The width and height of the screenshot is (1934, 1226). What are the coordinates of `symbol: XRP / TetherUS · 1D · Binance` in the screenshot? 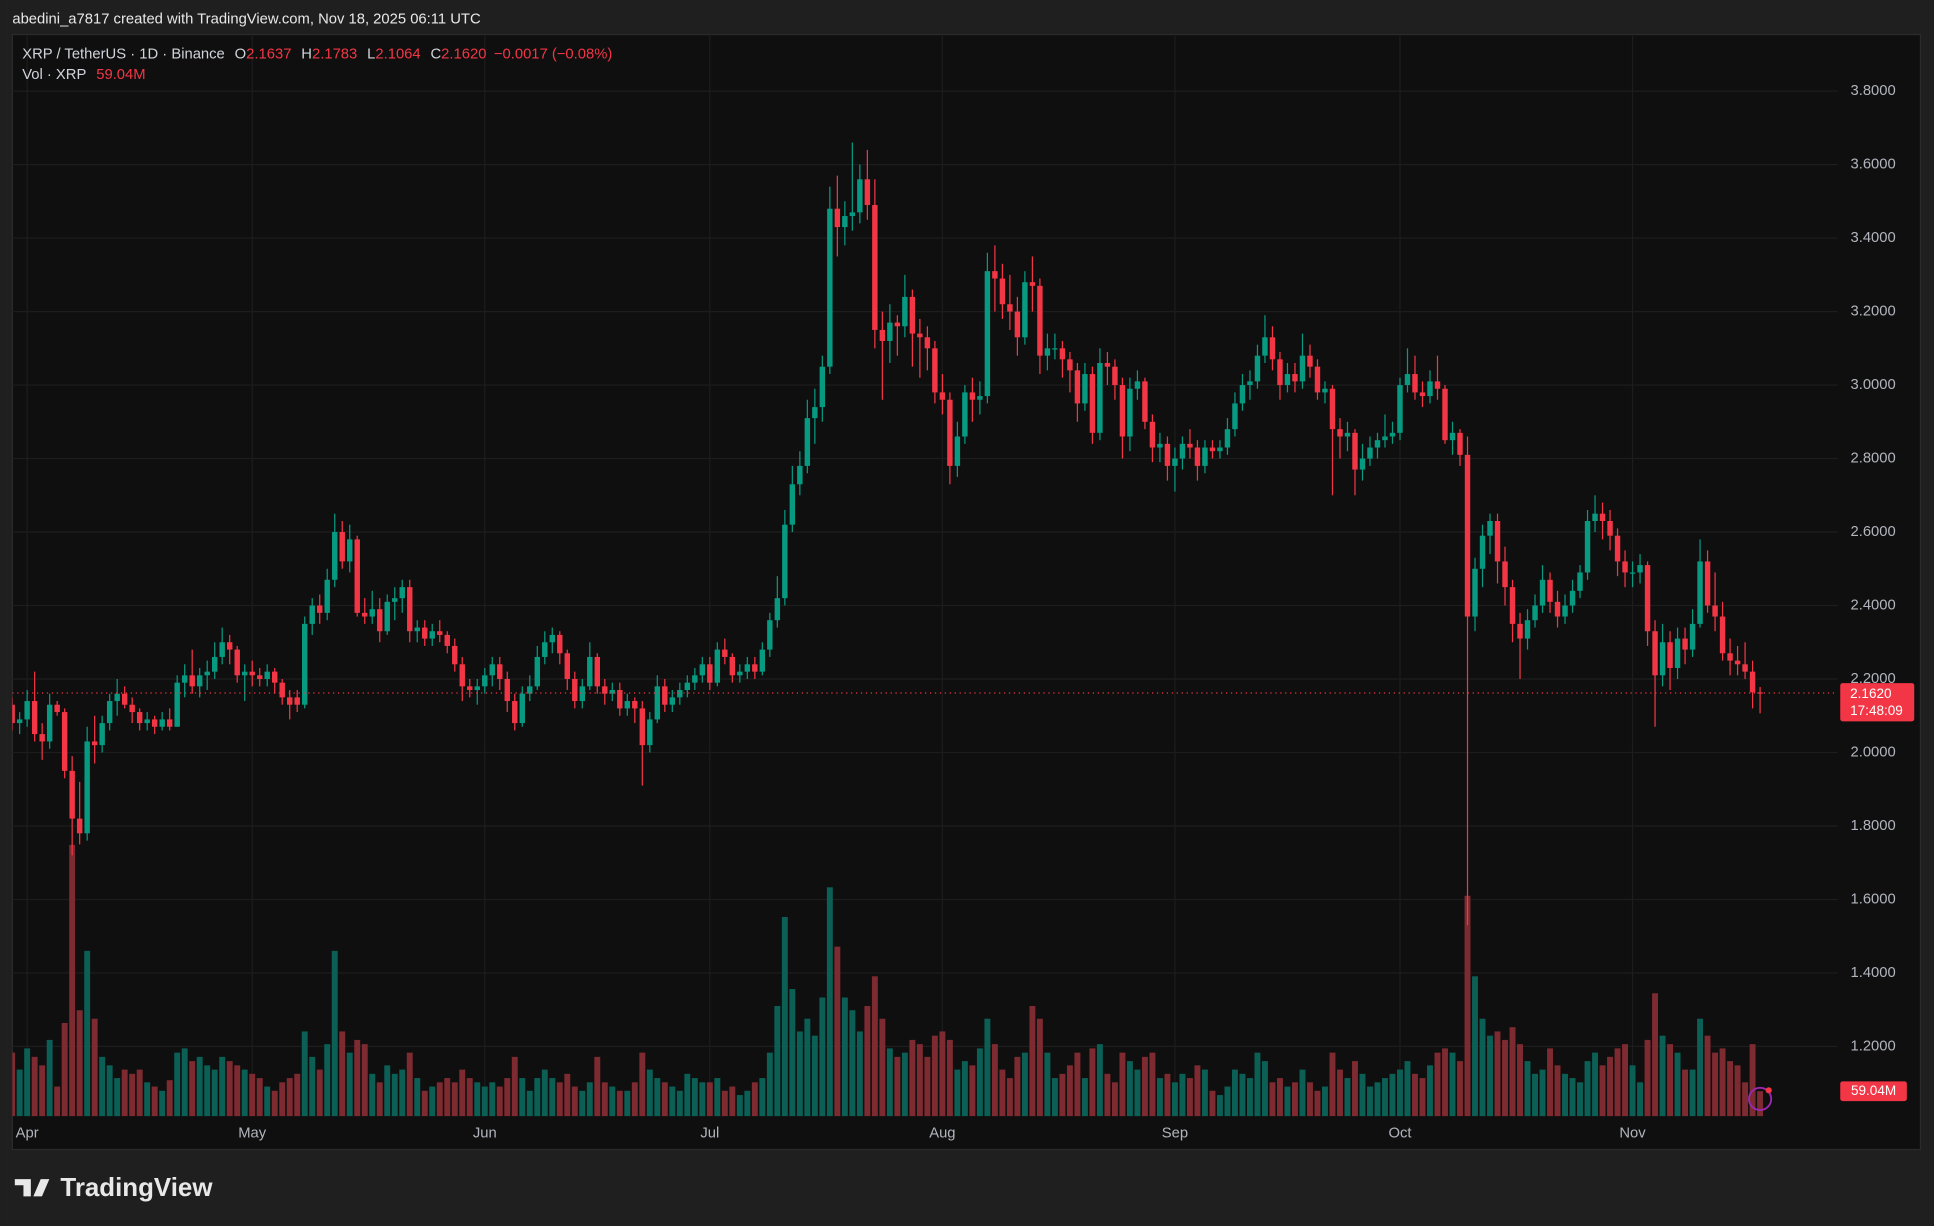 It's located at (123, 54).